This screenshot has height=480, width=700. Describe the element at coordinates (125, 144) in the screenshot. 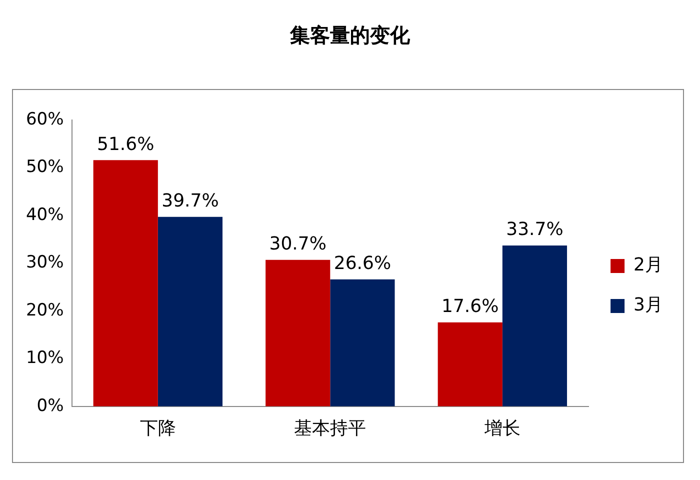

I see `data-label: 51.6%` at that location.